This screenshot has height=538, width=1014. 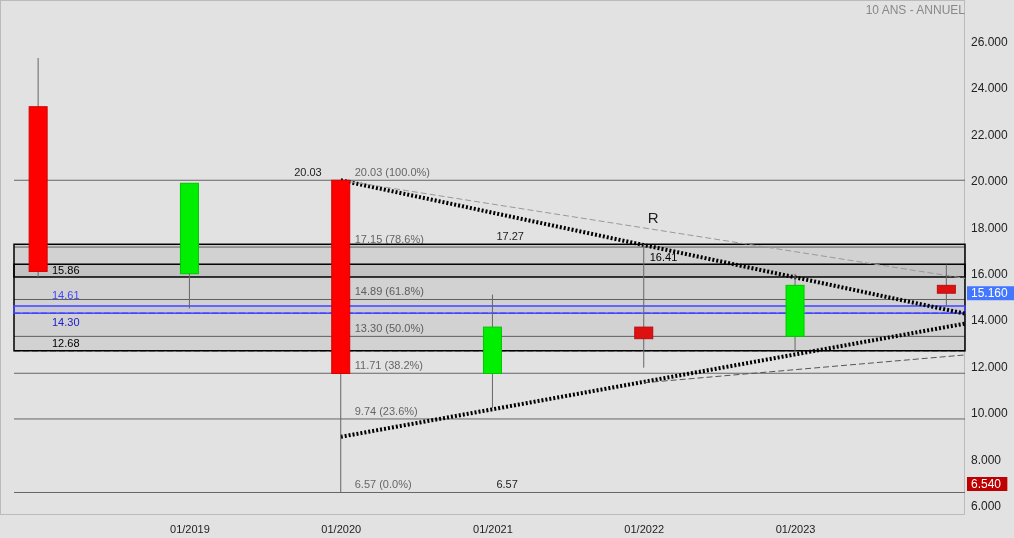 I want to click on annotation: 20.03, so click(x=308, y=172).